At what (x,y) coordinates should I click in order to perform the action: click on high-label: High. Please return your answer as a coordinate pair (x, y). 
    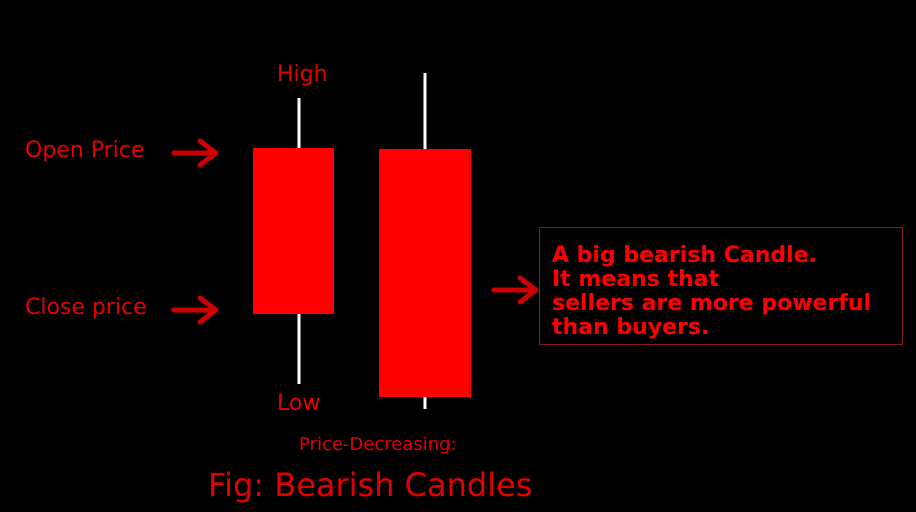
    Looking at the image, I should click on (302, 74).